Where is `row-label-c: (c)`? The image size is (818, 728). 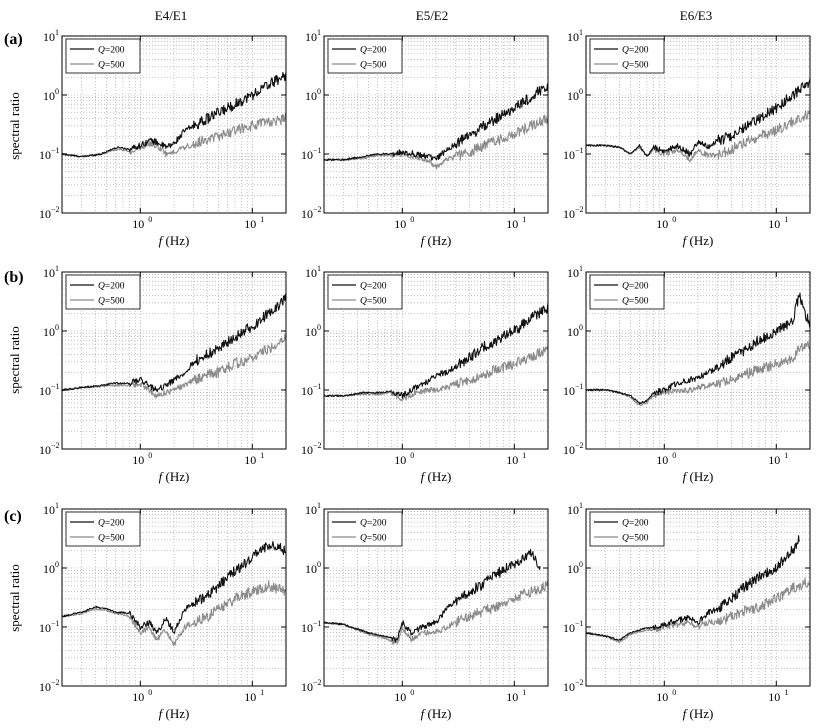 row-label-c: (c) is located at coordinates (13, 516).